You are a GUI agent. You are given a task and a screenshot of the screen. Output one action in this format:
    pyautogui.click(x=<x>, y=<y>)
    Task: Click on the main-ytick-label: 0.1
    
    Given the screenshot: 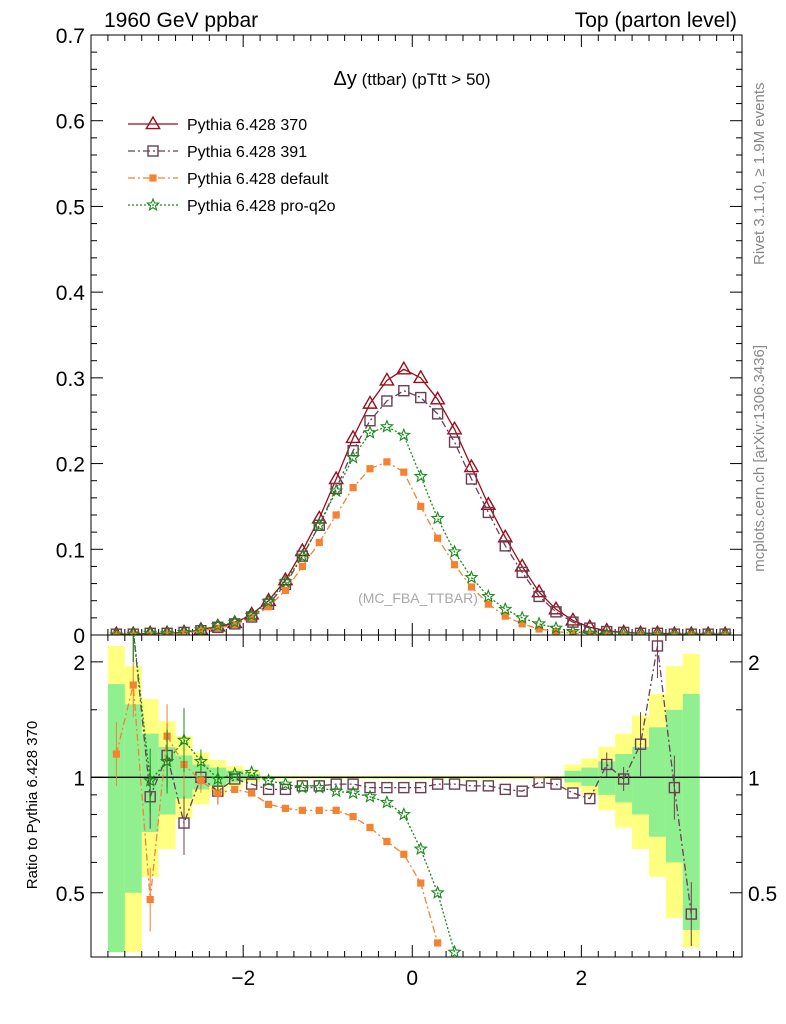 What is the action you would take?
    pyautogui.click(x=70, y=550)
    